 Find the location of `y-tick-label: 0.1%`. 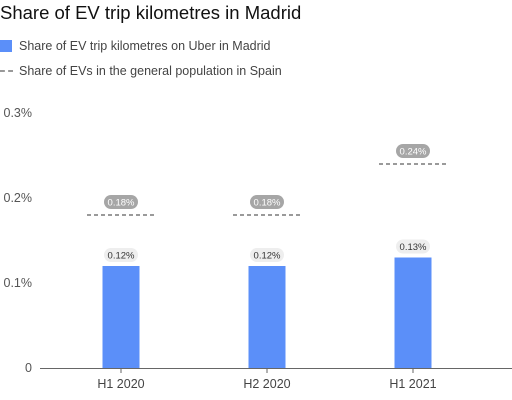

y-tick-label: 0.1% is located at coordinates (18, 283).